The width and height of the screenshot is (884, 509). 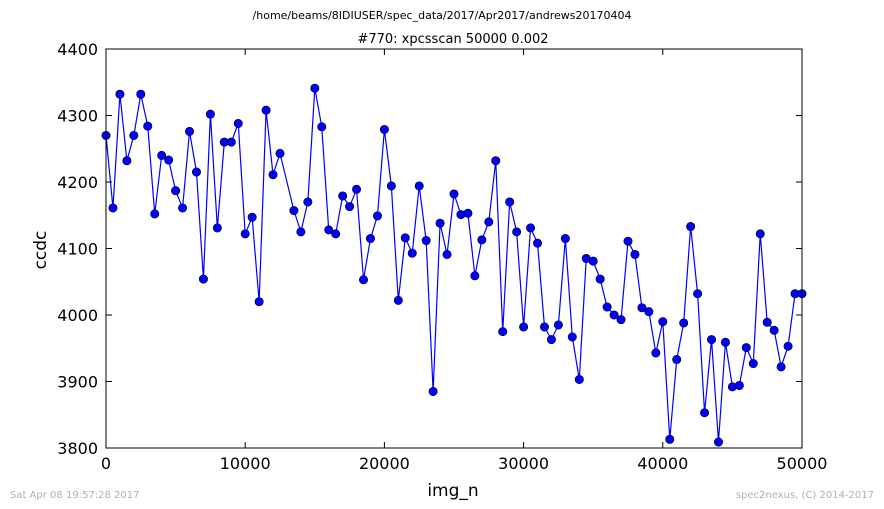 I want to click on footer-timestamp: Sat Apr 08 19:57:28 2017, so click(x=75, y=495).